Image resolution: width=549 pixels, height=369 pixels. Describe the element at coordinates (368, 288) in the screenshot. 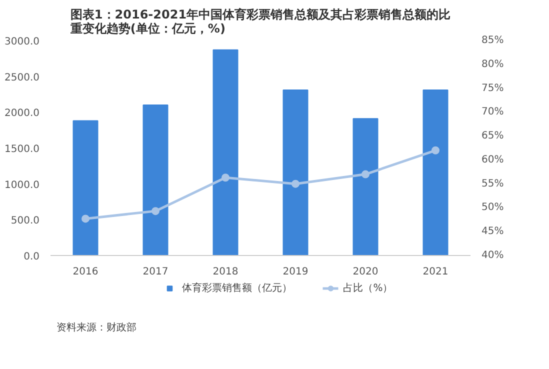

I see `legend-label: 占比（%）` at that location.